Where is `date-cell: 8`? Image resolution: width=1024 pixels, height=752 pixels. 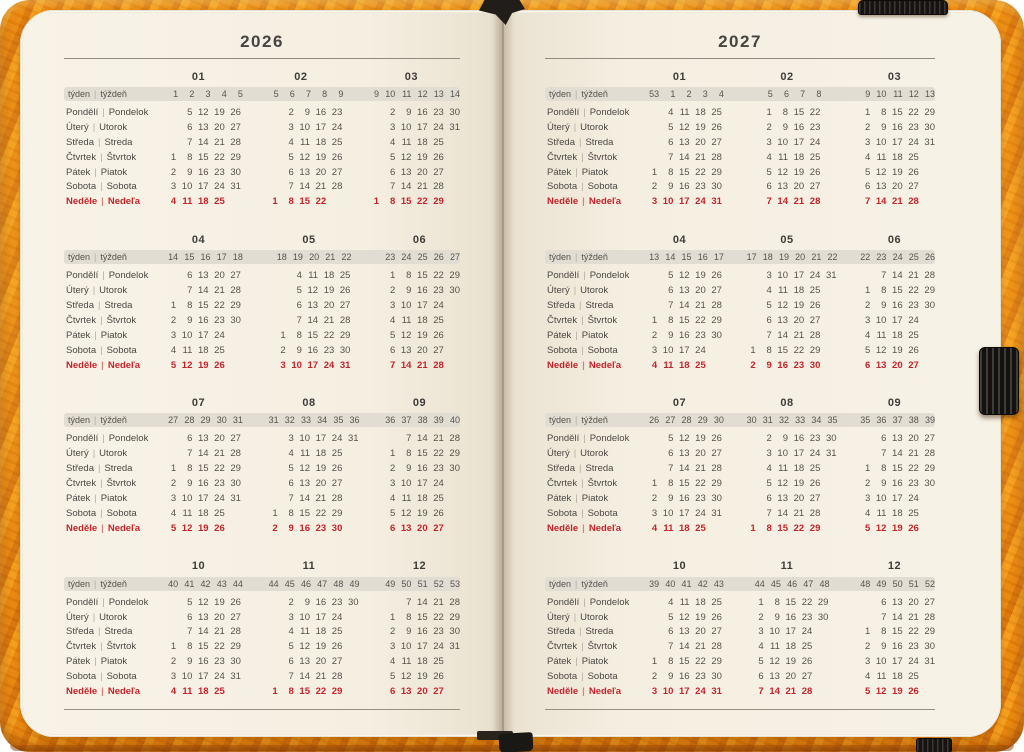
date-cell: 8 is located at coordinates (884, 632).